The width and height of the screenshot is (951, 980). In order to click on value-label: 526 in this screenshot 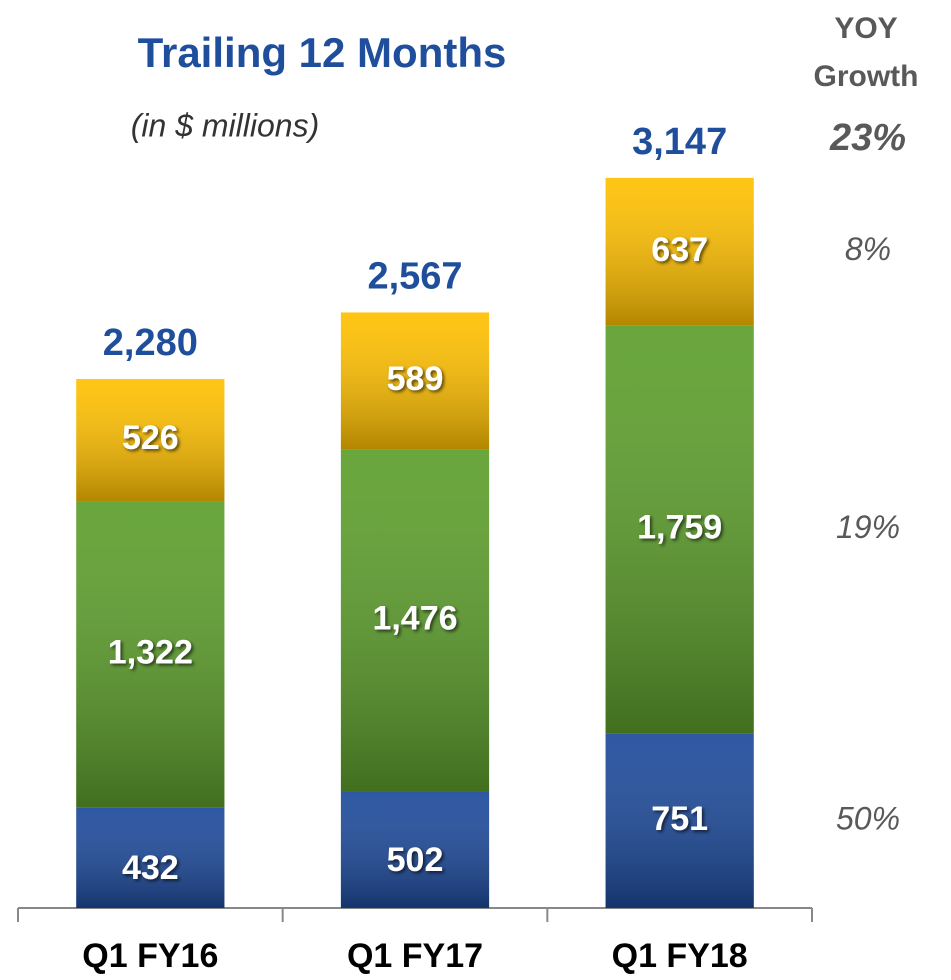, I will do `click(150, 438)`.